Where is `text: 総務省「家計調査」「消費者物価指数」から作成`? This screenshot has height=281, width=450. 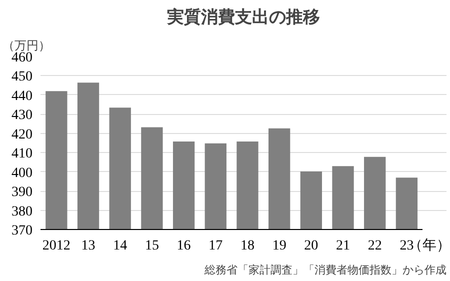 text: 総務省「家計調査」「消費者物価指数」から作成 is located at coordinates (325, 270).